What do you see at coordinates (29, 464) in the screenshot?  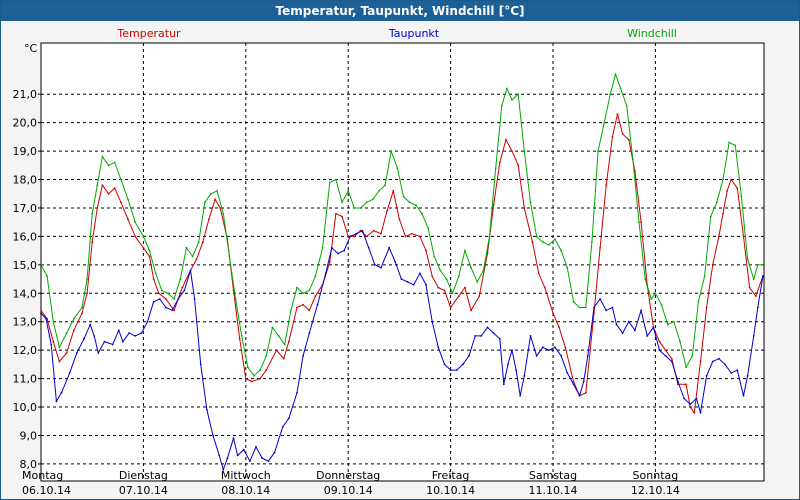 I see `y-tick-label: 8,0` at bounding box center [29, 464].